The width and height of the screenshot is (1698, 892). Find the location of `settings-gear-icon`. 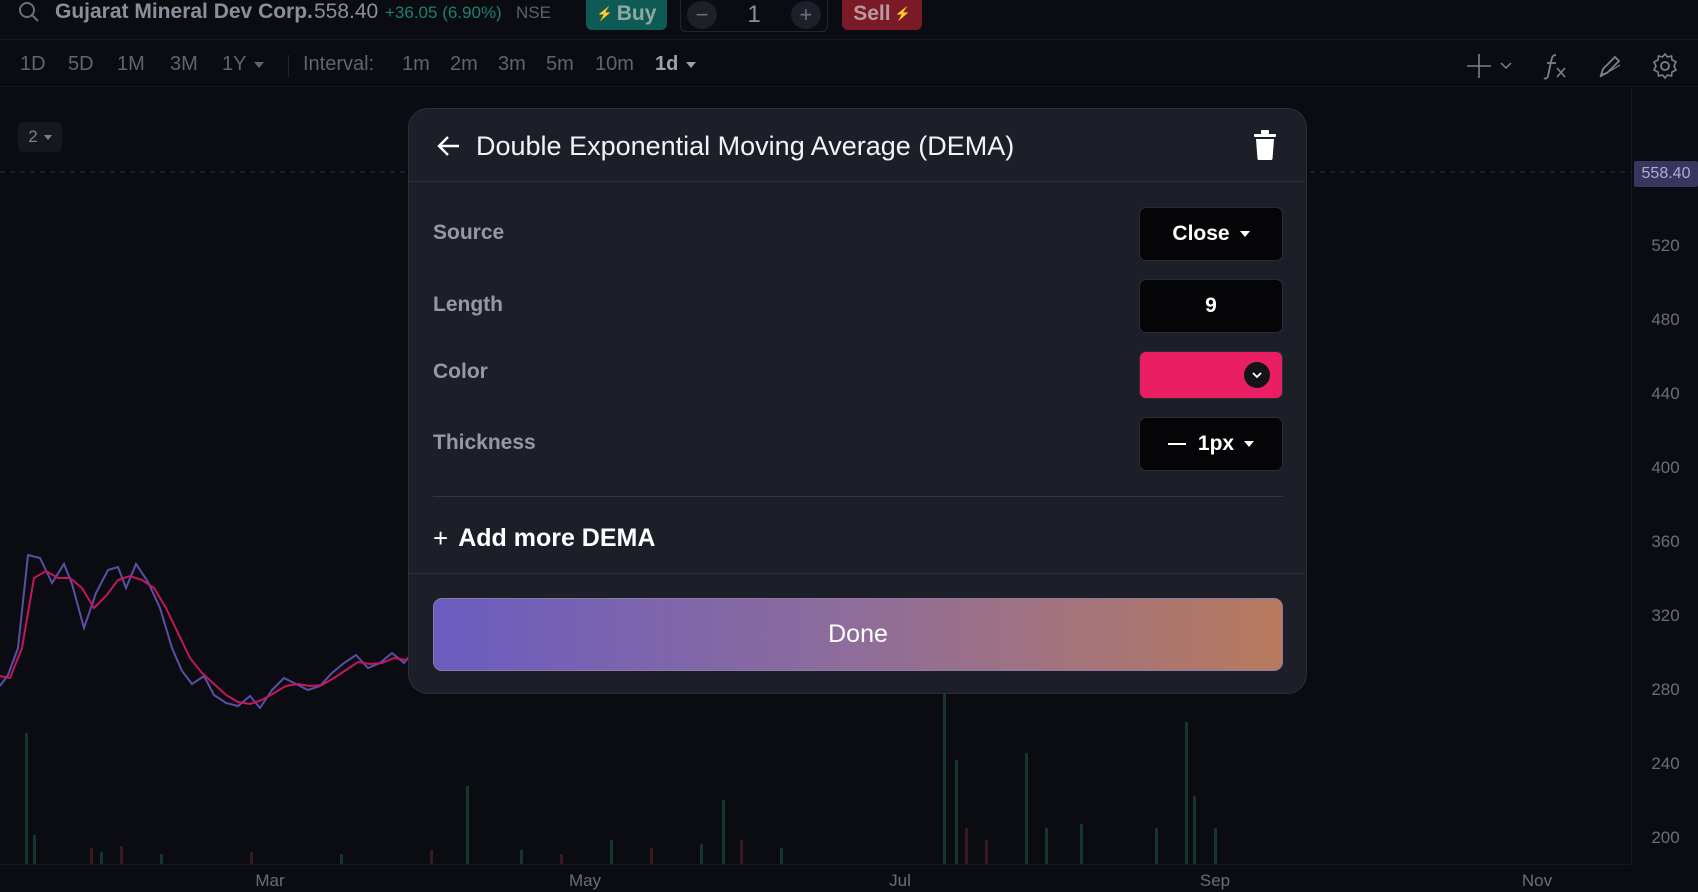

settings-gear-icon is located at coordinates (1665, 66).